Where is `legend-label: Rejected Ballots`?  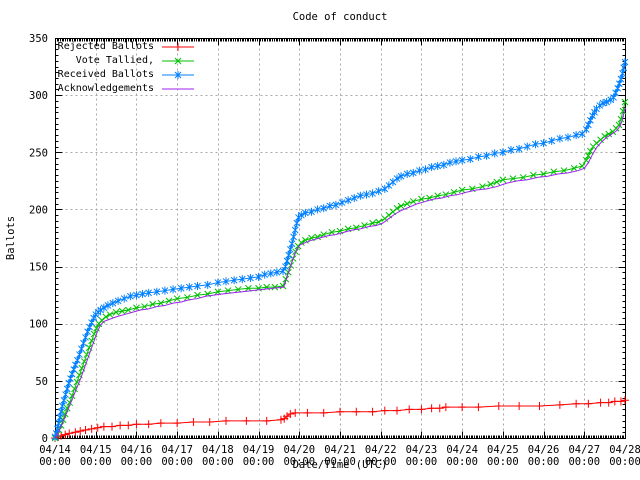 legend-label: Rejected Ballots is located at coordinates (105, 46).